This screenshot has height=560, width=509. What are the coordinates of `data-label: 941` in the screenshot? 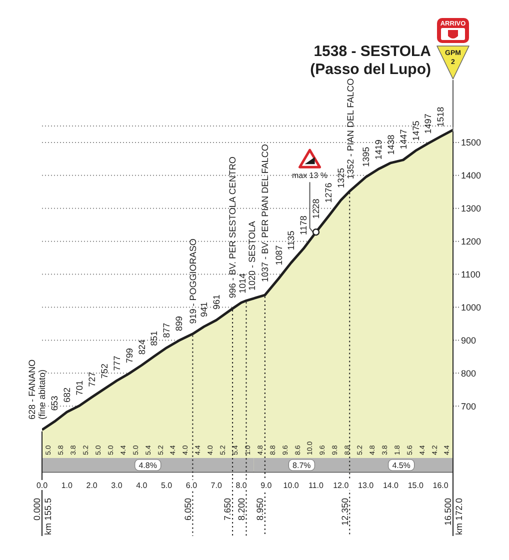 It's located at (204, 310).